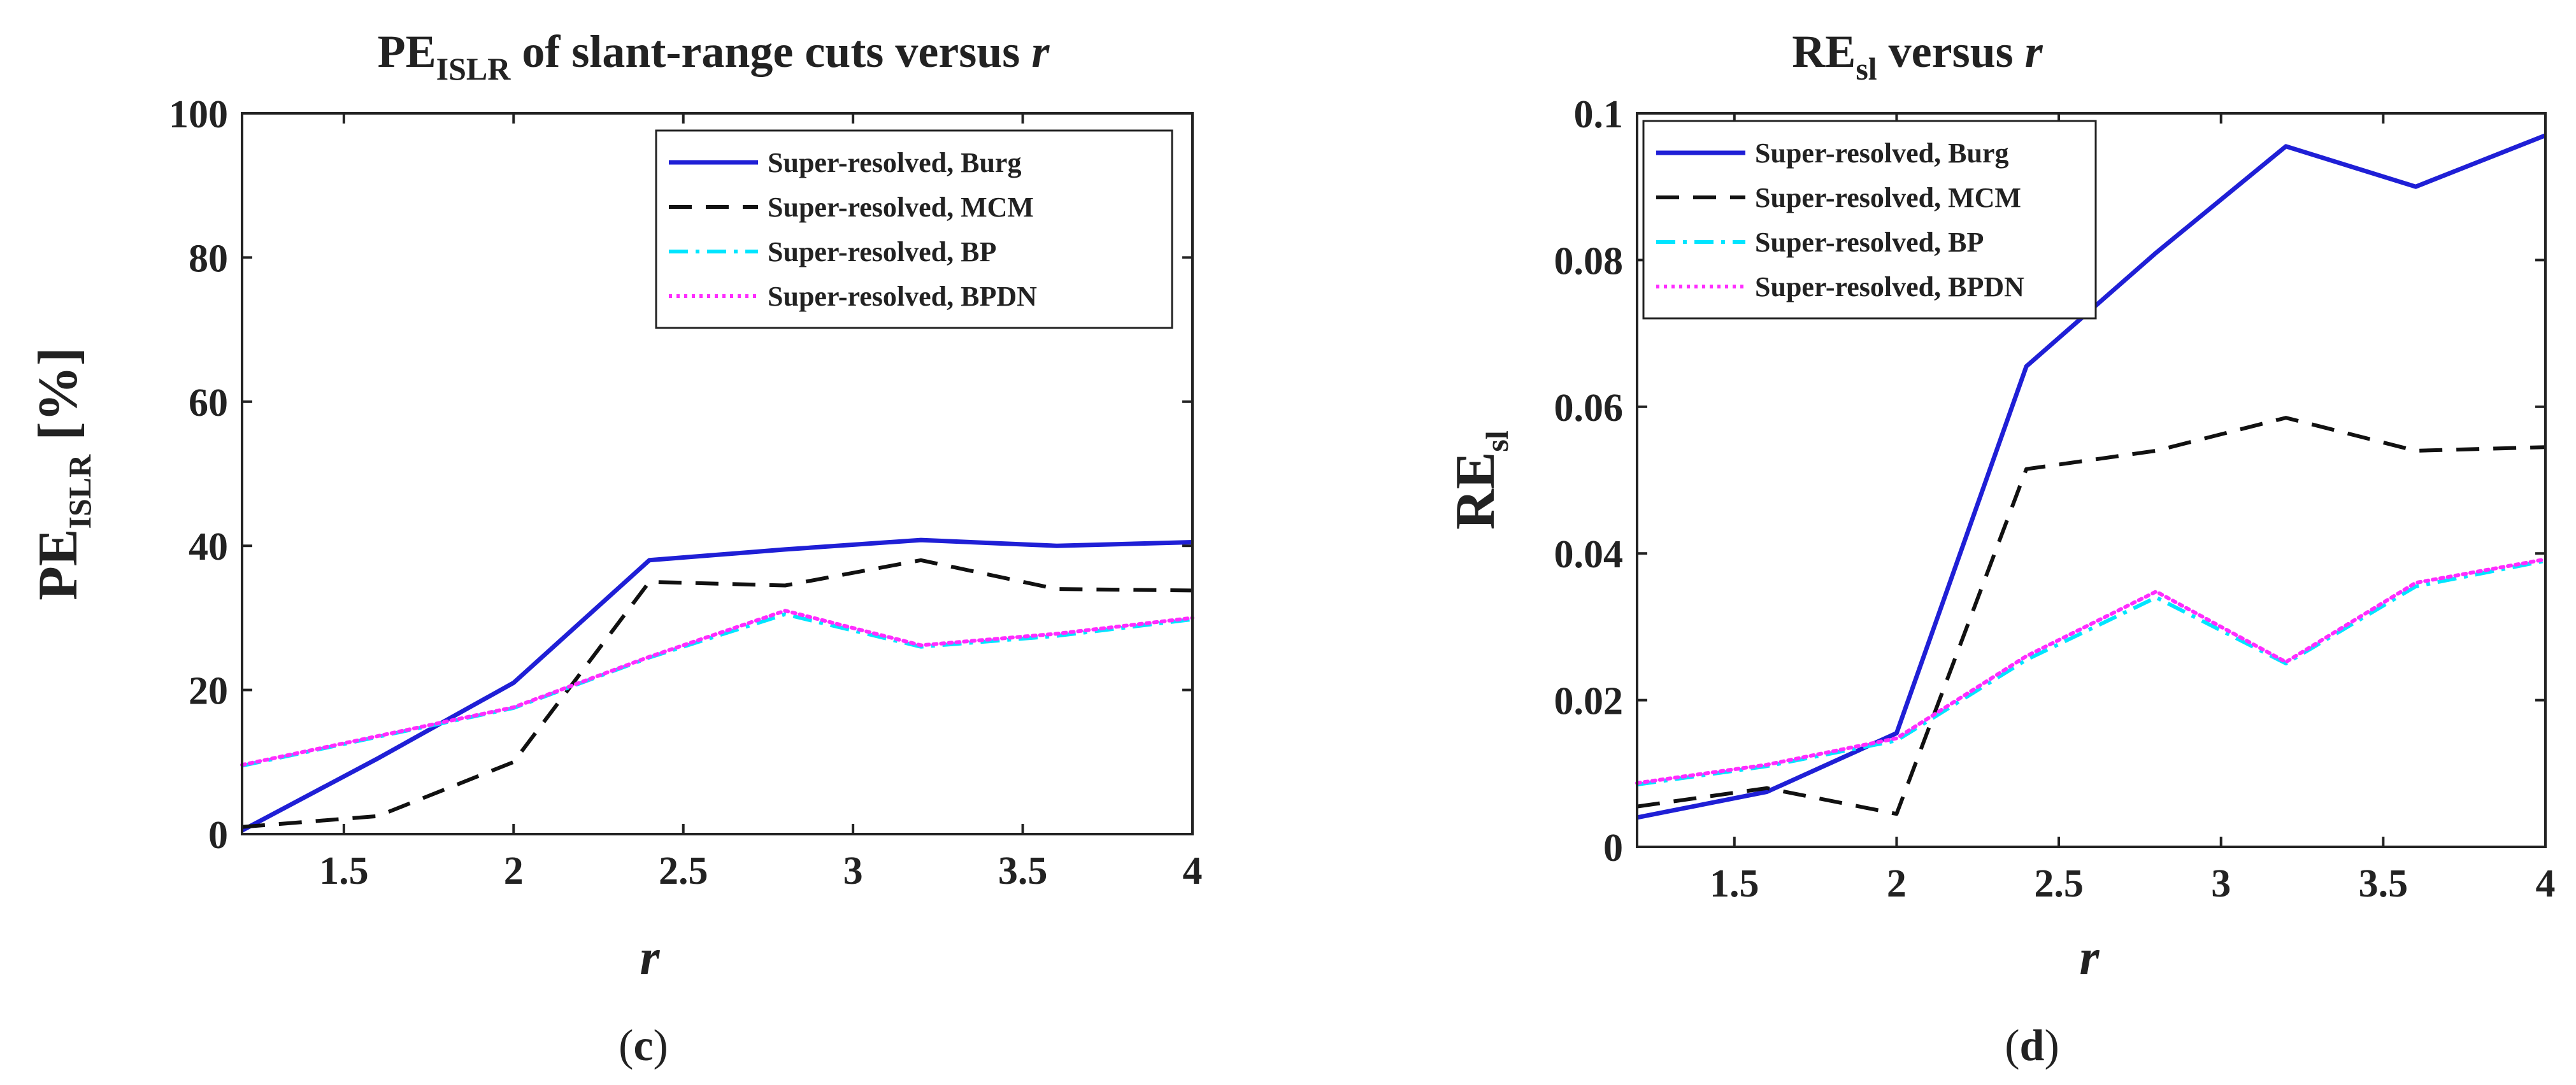  I want to click on y-axis-label-subscript: sl, so click(1497, 440).